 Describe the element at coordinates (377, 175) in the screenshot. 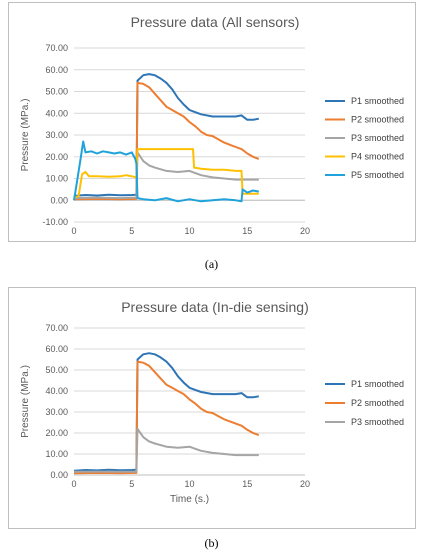

I see `legend-label-p5: P5 smoothed` at that location.